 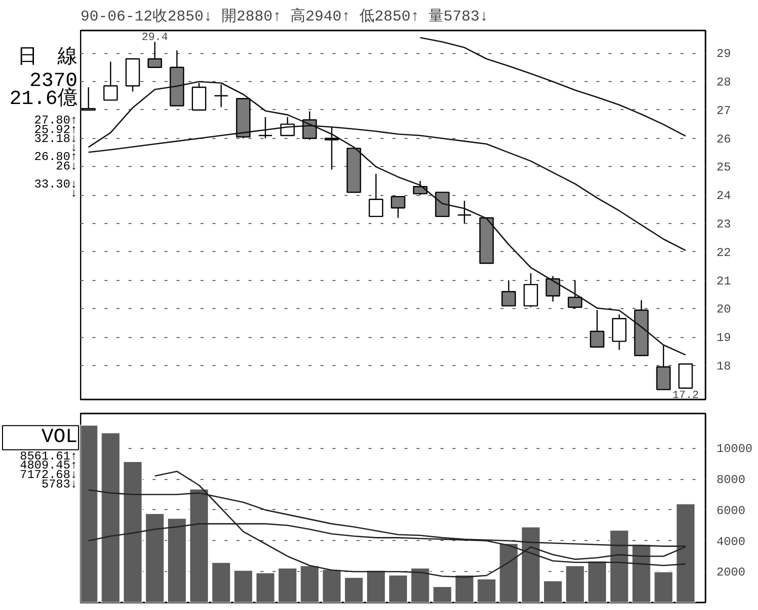 What do you see at coordinates (723, 253) in the screenshot?
I see `y-tick-label: 22` at bounding box center [723, 253].